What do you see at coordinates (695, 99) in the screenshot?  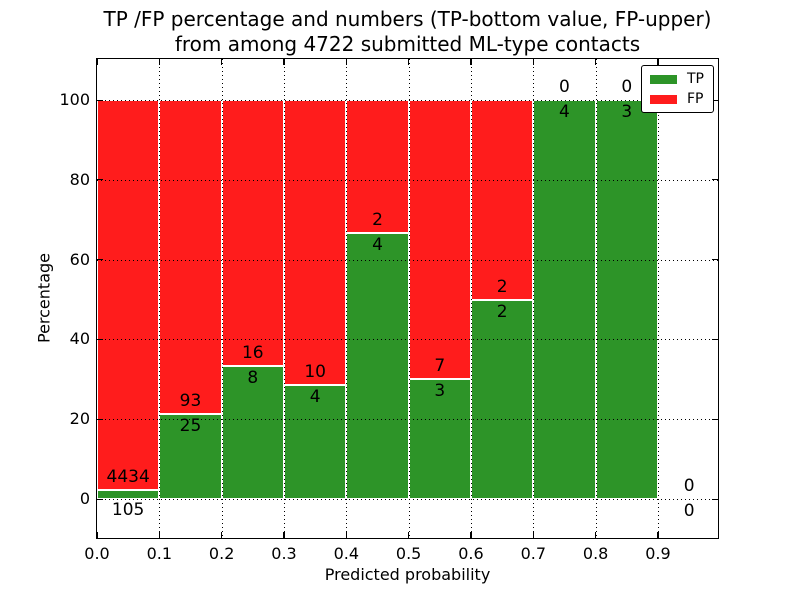 I see `legend-label-fp: FP` at bounding box center [695, 99].